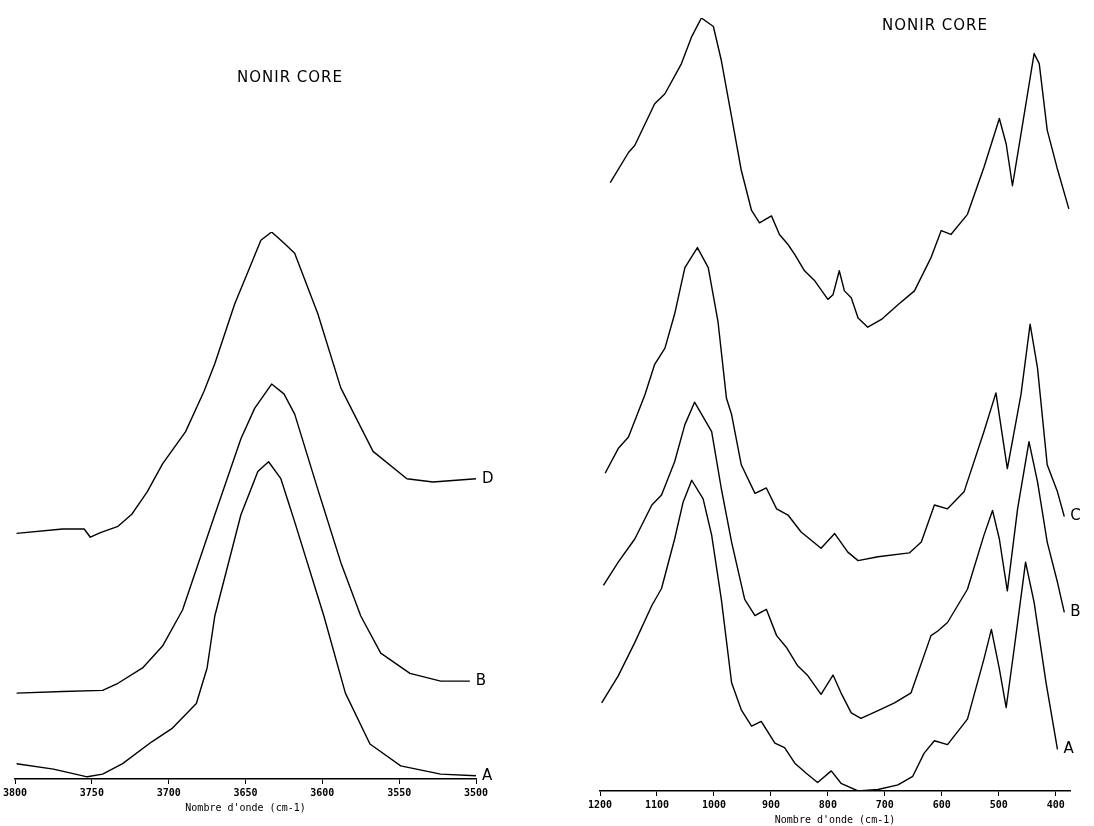  I want to click on x-tick-label: 1100, so click(657, 804).